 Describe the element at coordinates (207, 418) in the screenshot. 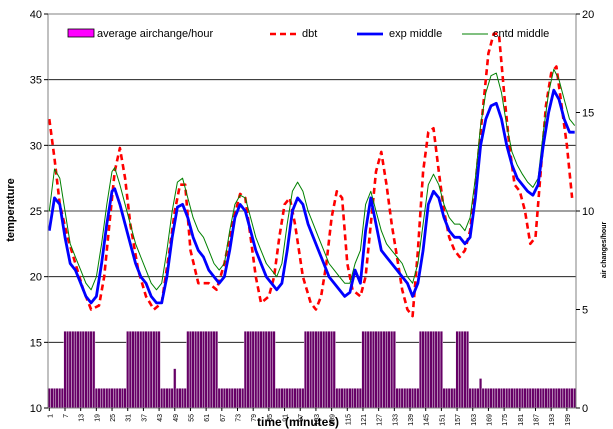

I see `x-tick-label: 61` at that location.